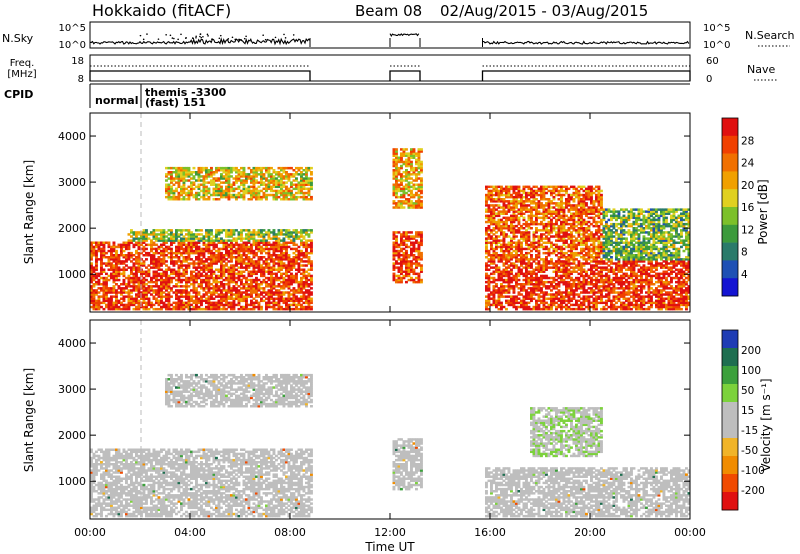 This screenshot has width=800, height=554. Describe the element at coordinates (72, 28) in the screenshot. I see `nsky-tick-top: 10^5` at that location.